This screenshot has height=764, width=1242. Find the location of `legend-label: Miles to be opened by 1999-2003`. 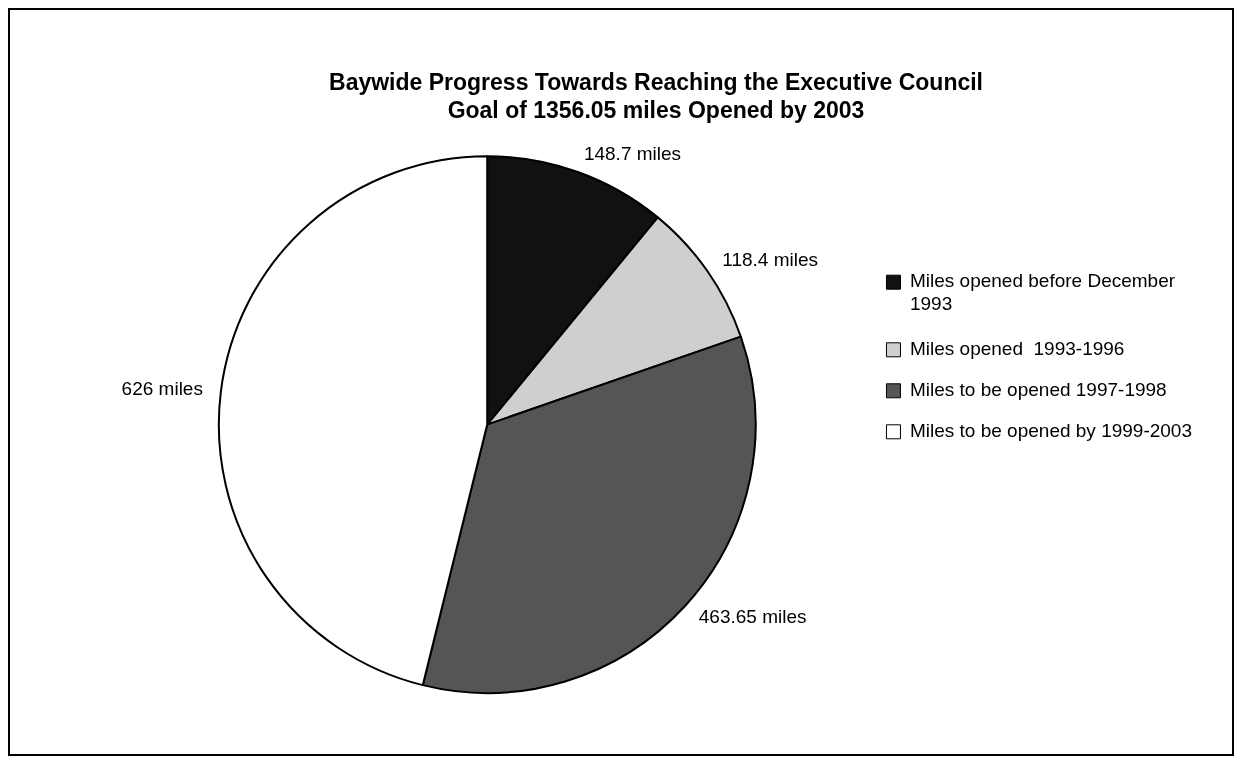

legend-label: Miles to be opened by 1999-2003 is located at coordinates (1051, 431).